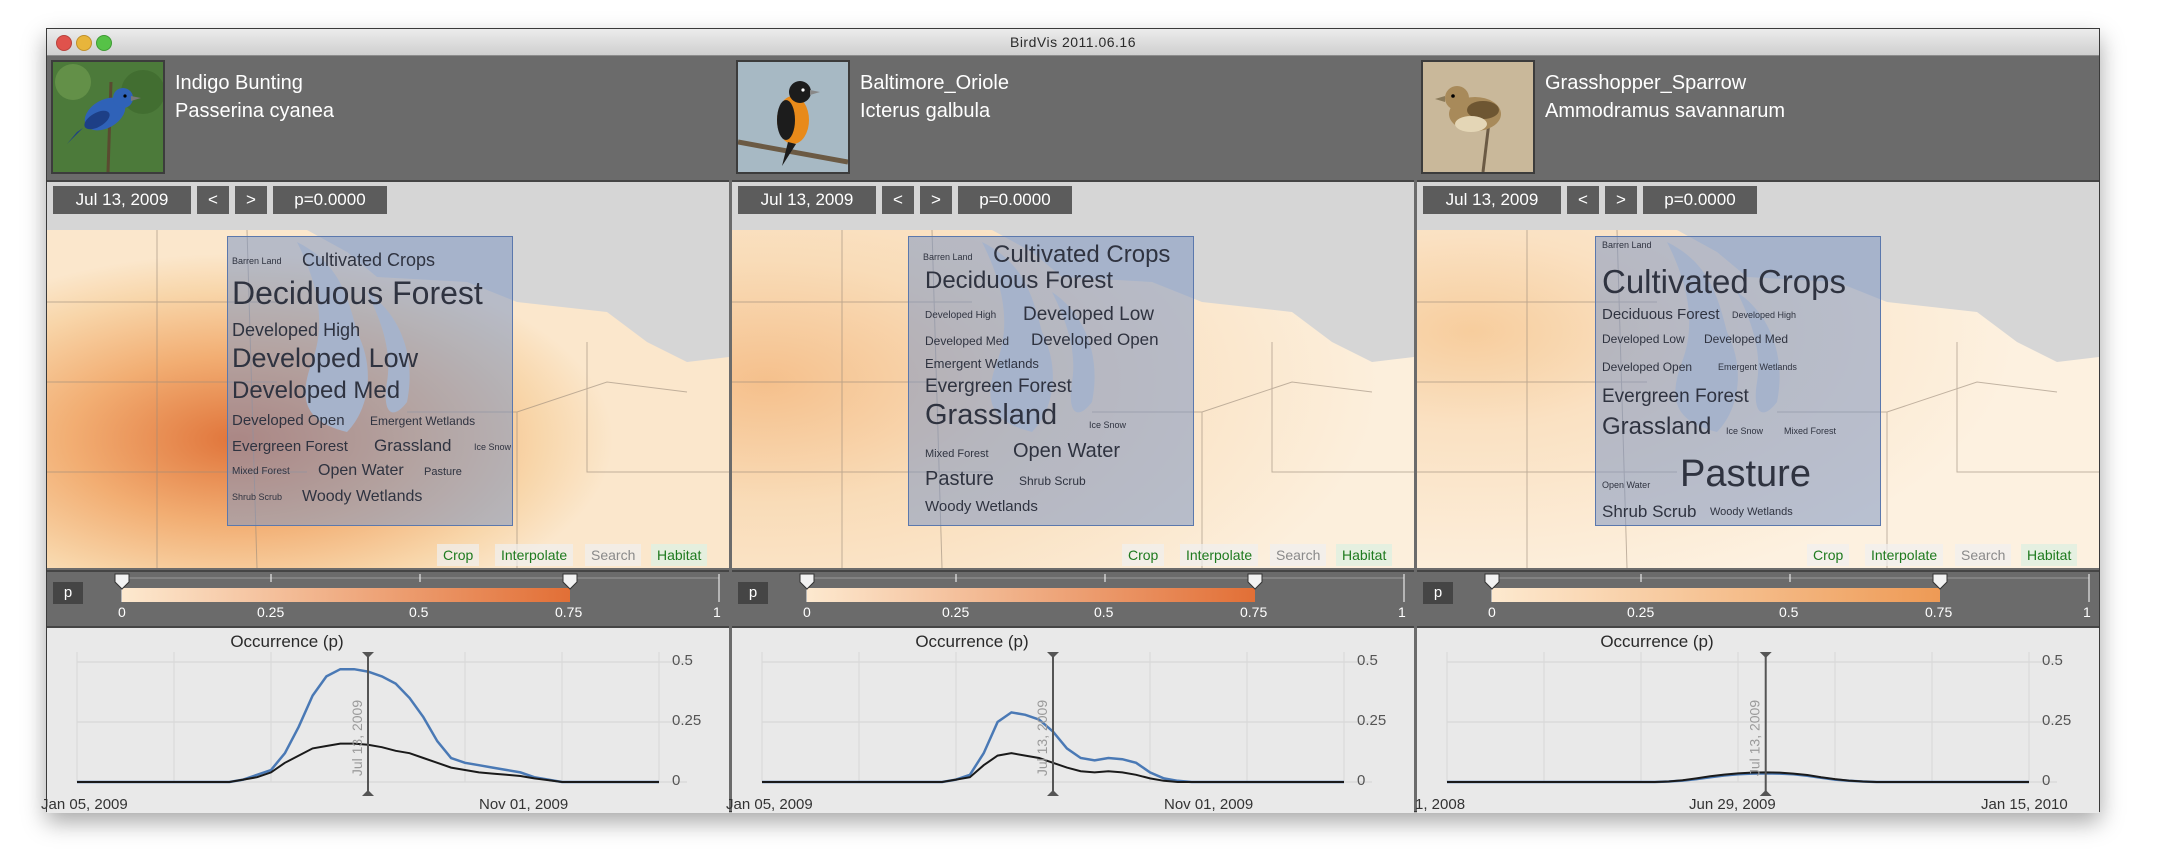  I want to click on x-axis-label: Nov 01, 2009, so click(524, 804).